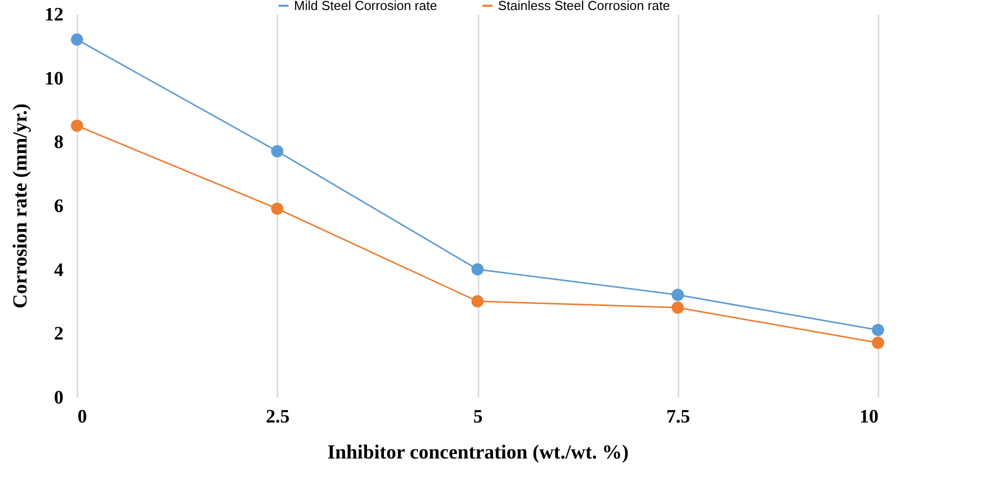 This screenshot has height=498, width=981. Describe the element at coordinates (584, 6) in the screenshot. I see `legend-label: Stainless Steel Corrosion rate` at that location.